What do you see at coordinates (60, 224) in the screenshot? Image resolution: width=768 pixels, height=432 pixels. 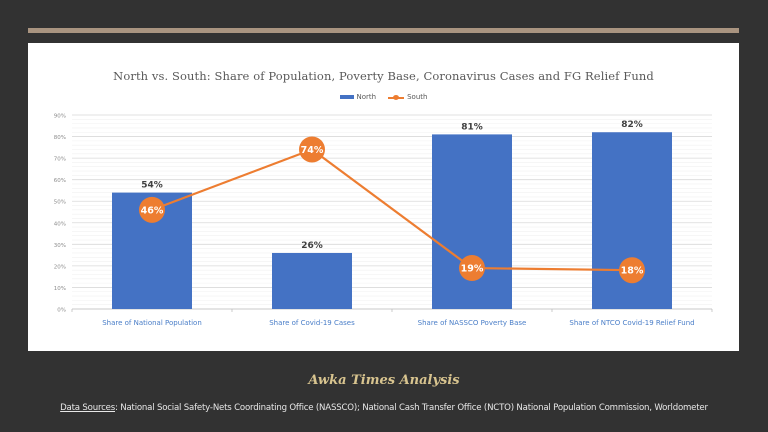 I see `y-tick-label: 40%` at bounding box center [60, 224].